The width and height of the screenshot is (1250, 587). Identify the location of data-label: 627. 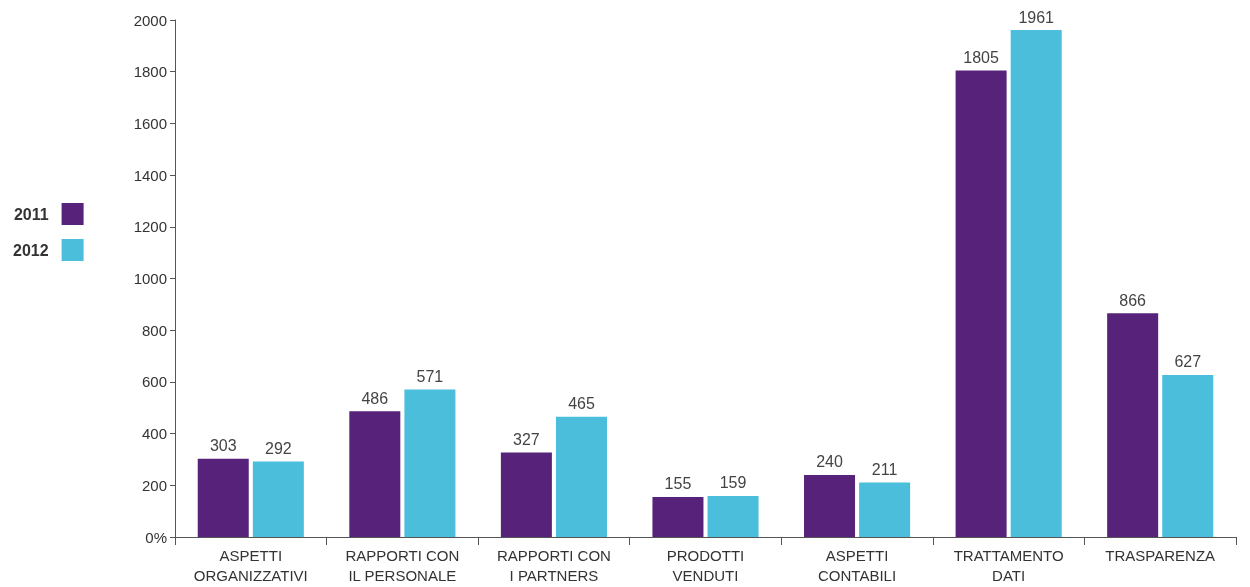
(1188, 362).